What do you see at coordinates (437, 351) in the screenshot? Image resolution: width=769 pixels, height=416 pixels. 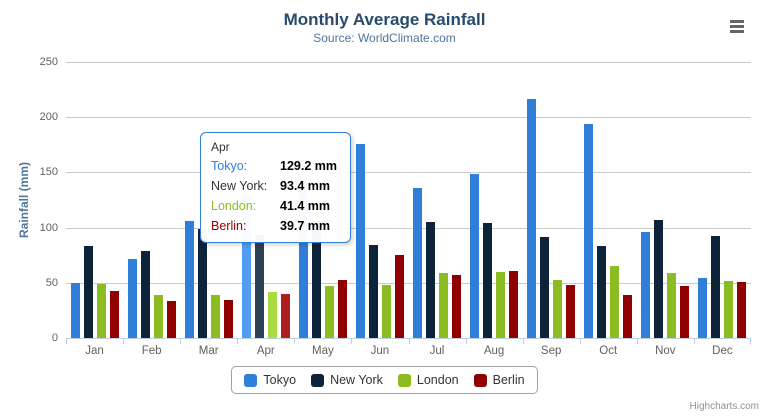 I see `x-axis-label-jul: Jul` at bounding box center [437, 351].